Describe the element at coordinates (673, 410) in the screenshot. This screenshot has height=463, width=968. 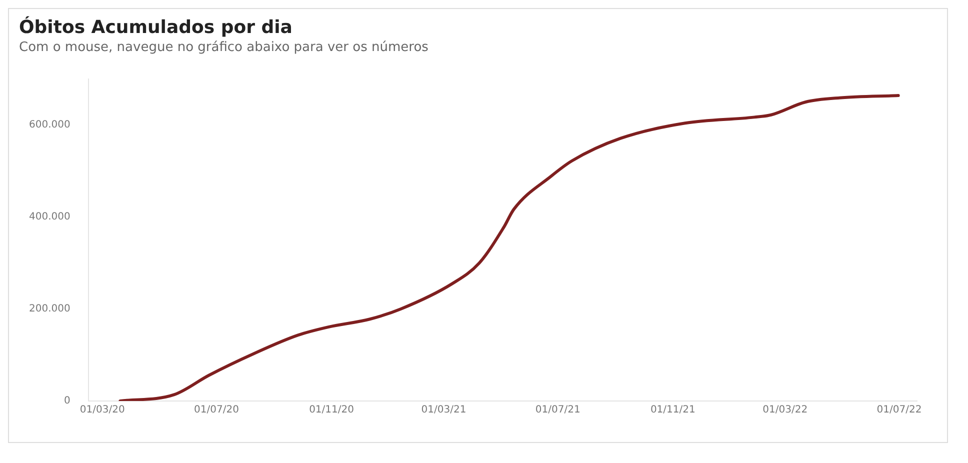
I see `x-tick-label: 01/11/21` at that location.